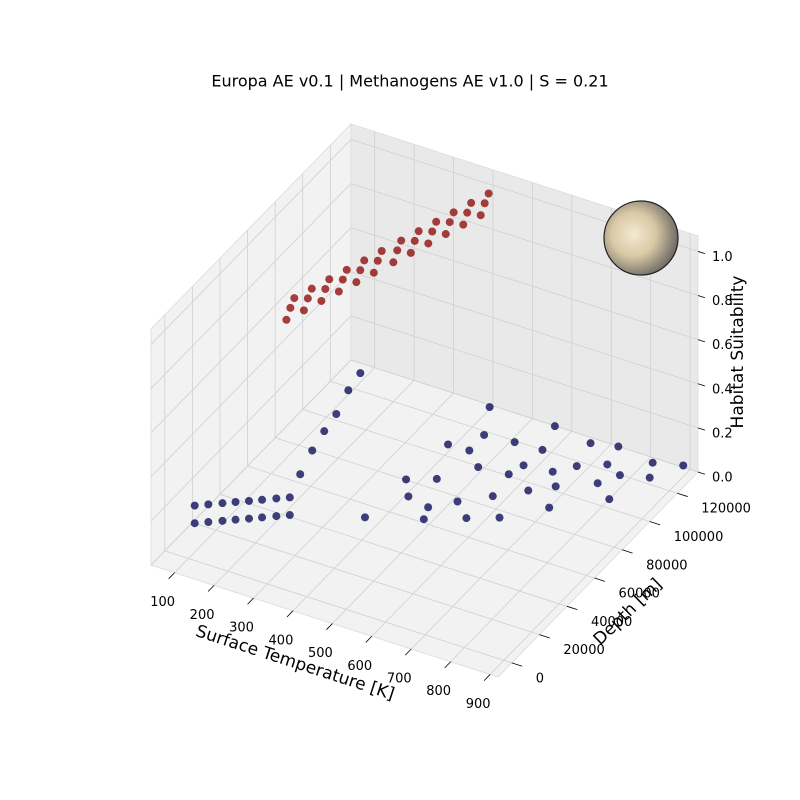  Describe the element at coordinates (399, 679) in the screenshot. I see `tick-label: 700` at that location.